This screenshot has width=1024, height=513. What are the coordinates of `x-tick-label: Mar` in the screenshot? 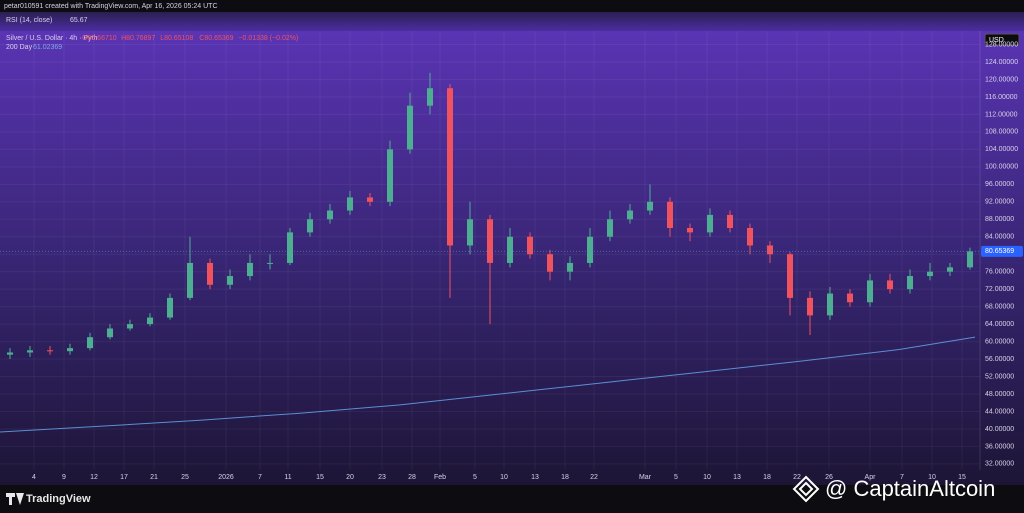 It's located at (645, 477).